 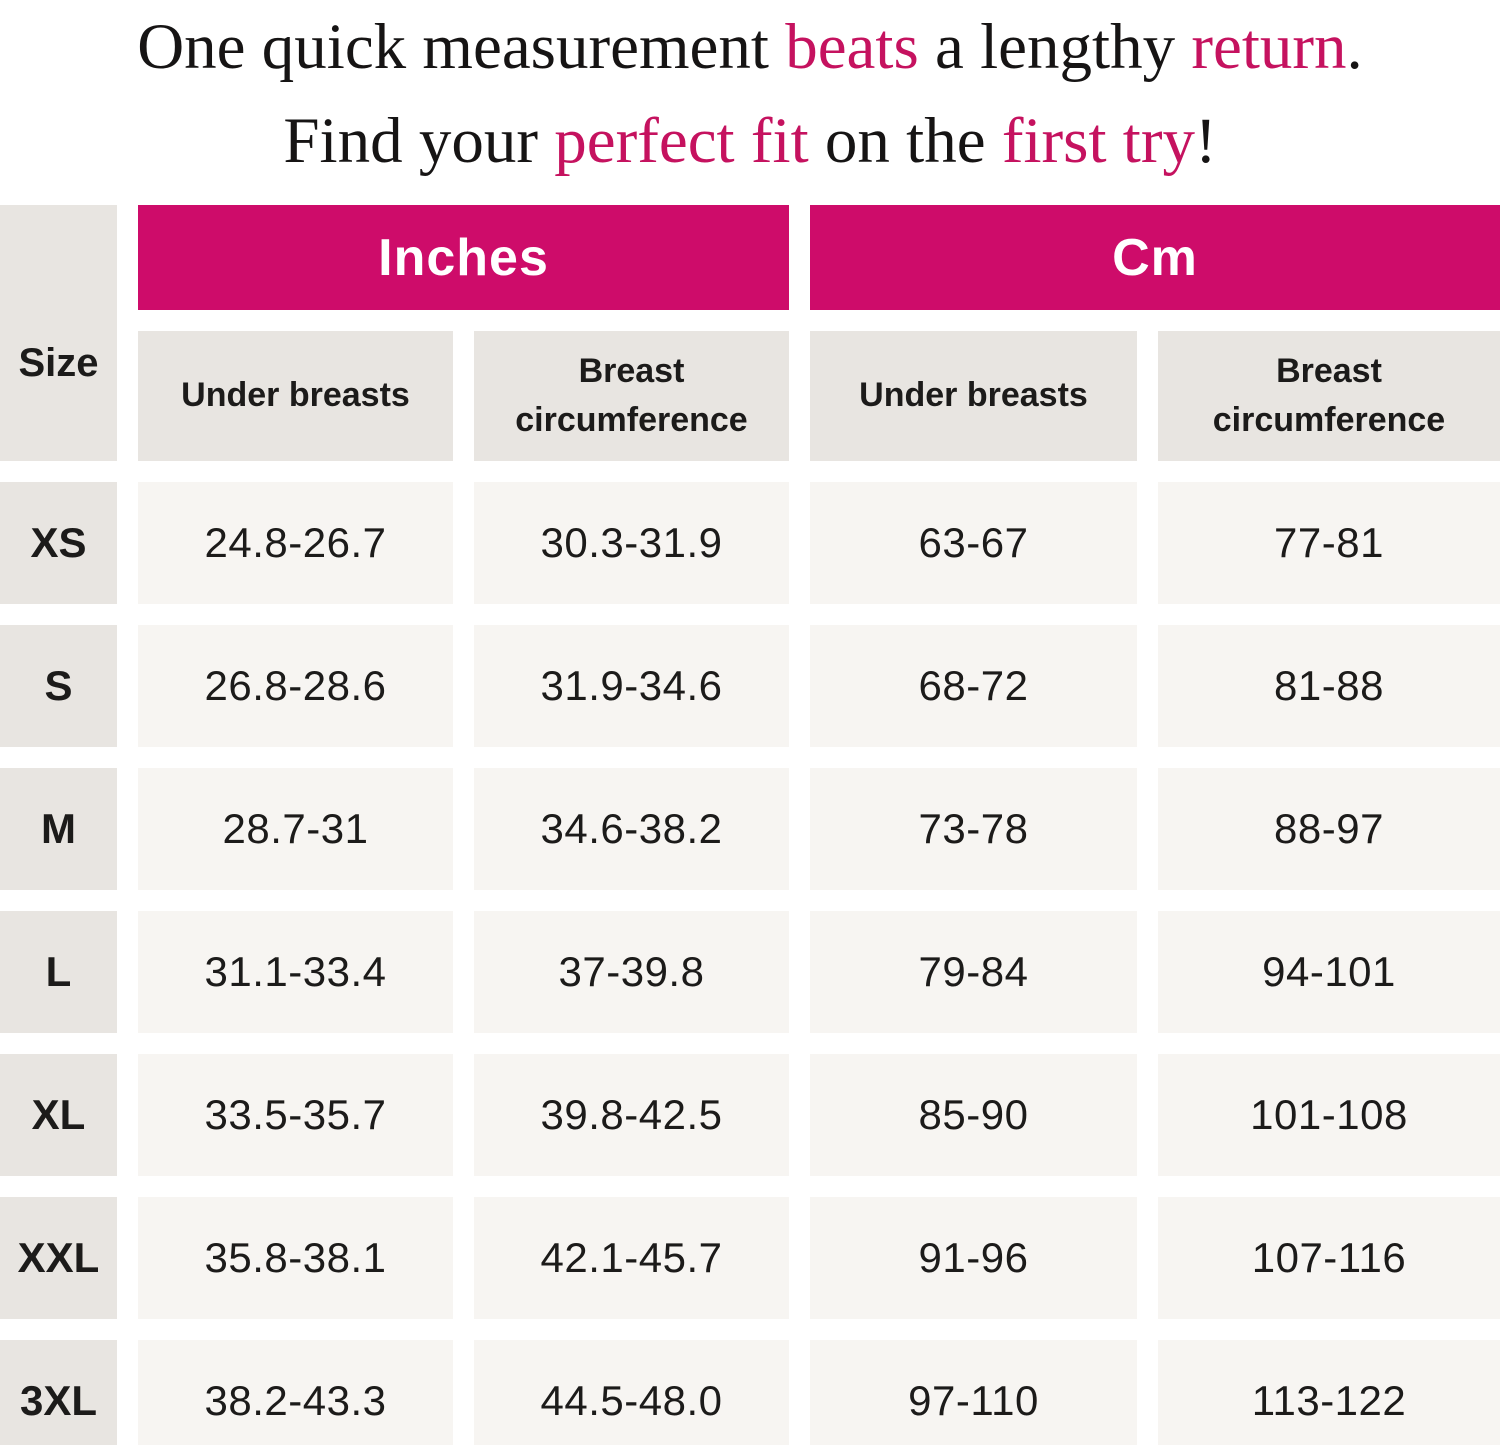 What do you see at coordinates (973, 1258) in the screenshot?
I see `cell-xxl-cm-under-breasts: 91-96` at bounding box center [973, 1258].